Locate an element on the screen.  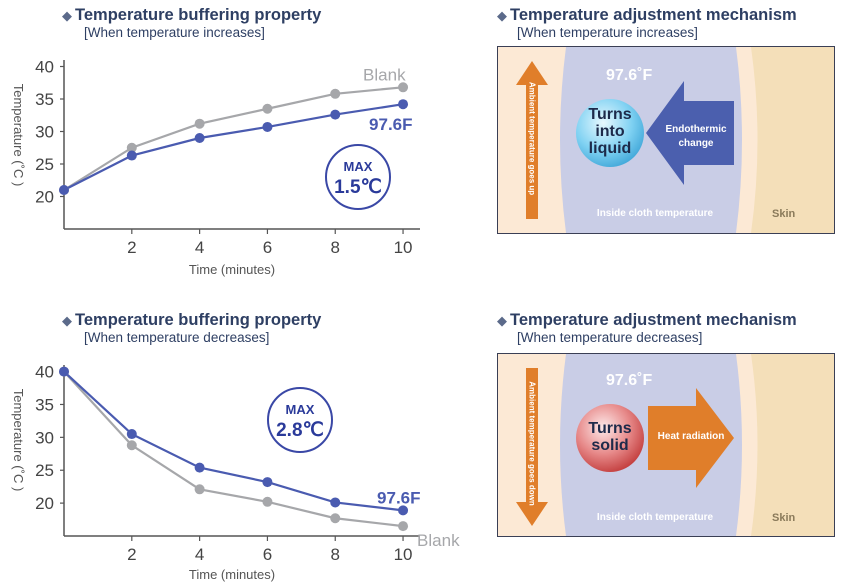
ambient-down-arrow-icon is located at coordinates (532, 447).